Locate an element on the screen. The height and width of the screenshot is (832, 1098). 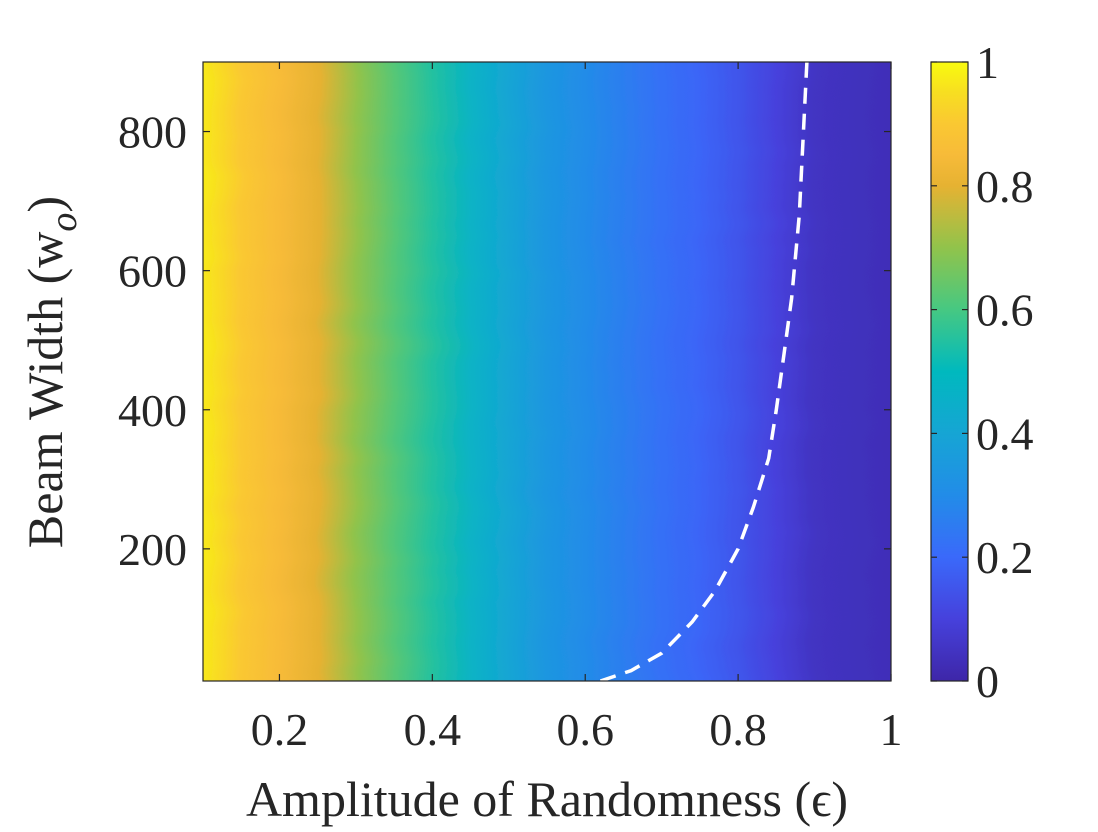
x-tick-label: 1 is located at coordinates (891, 729).